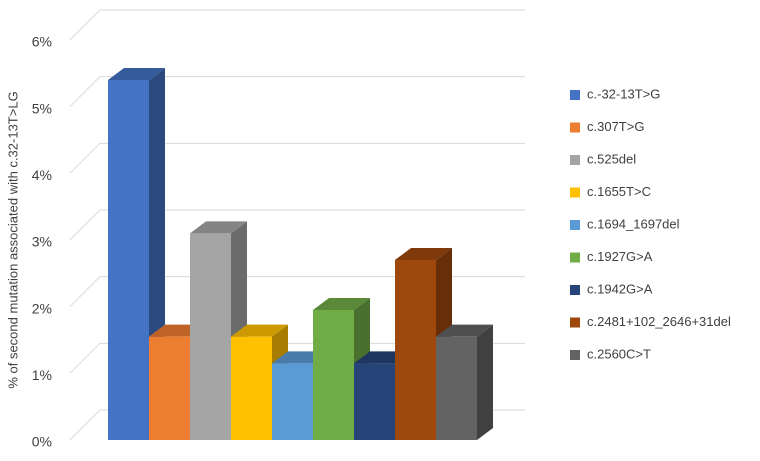  I want to click on legend-label: c.1655T>C, so click(619, 191).